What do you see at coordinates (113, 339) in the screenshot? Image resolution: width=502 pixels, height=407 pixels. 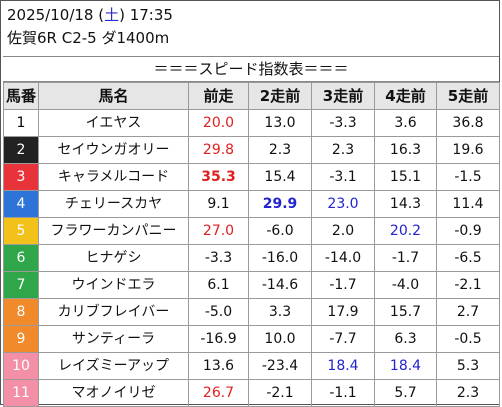 I see `horse-name: サンティーラ` at bounding box center [113, 339].